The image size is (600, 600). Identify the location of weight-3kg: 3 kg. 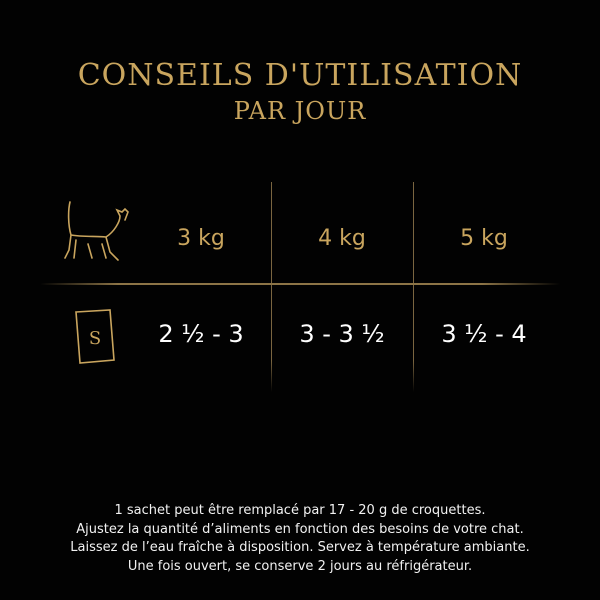
(201, 238).